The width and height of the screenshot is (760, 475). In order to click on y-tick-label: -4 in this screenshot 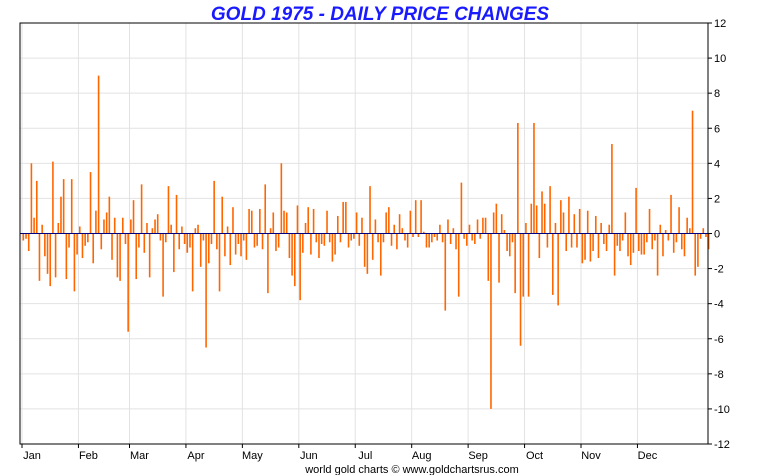, I will do `click(719, 305)`.